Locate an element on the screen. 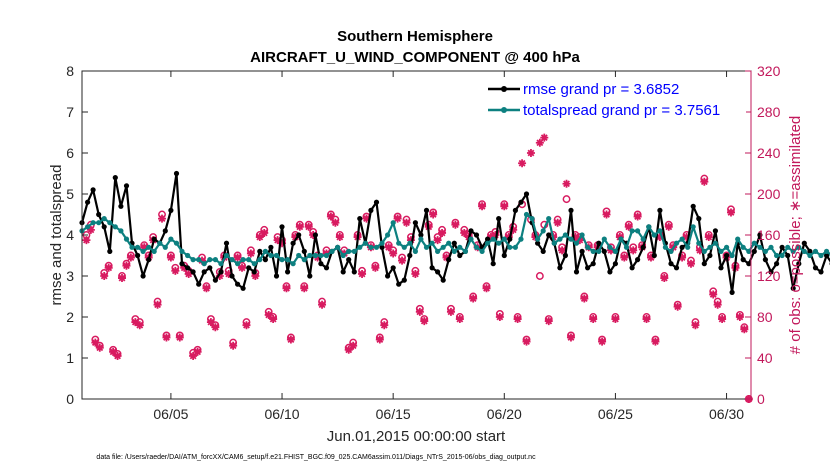 This screenshot has width=830, height=470. y-tick-label-right: 160 is located at coordinates (769, 235).